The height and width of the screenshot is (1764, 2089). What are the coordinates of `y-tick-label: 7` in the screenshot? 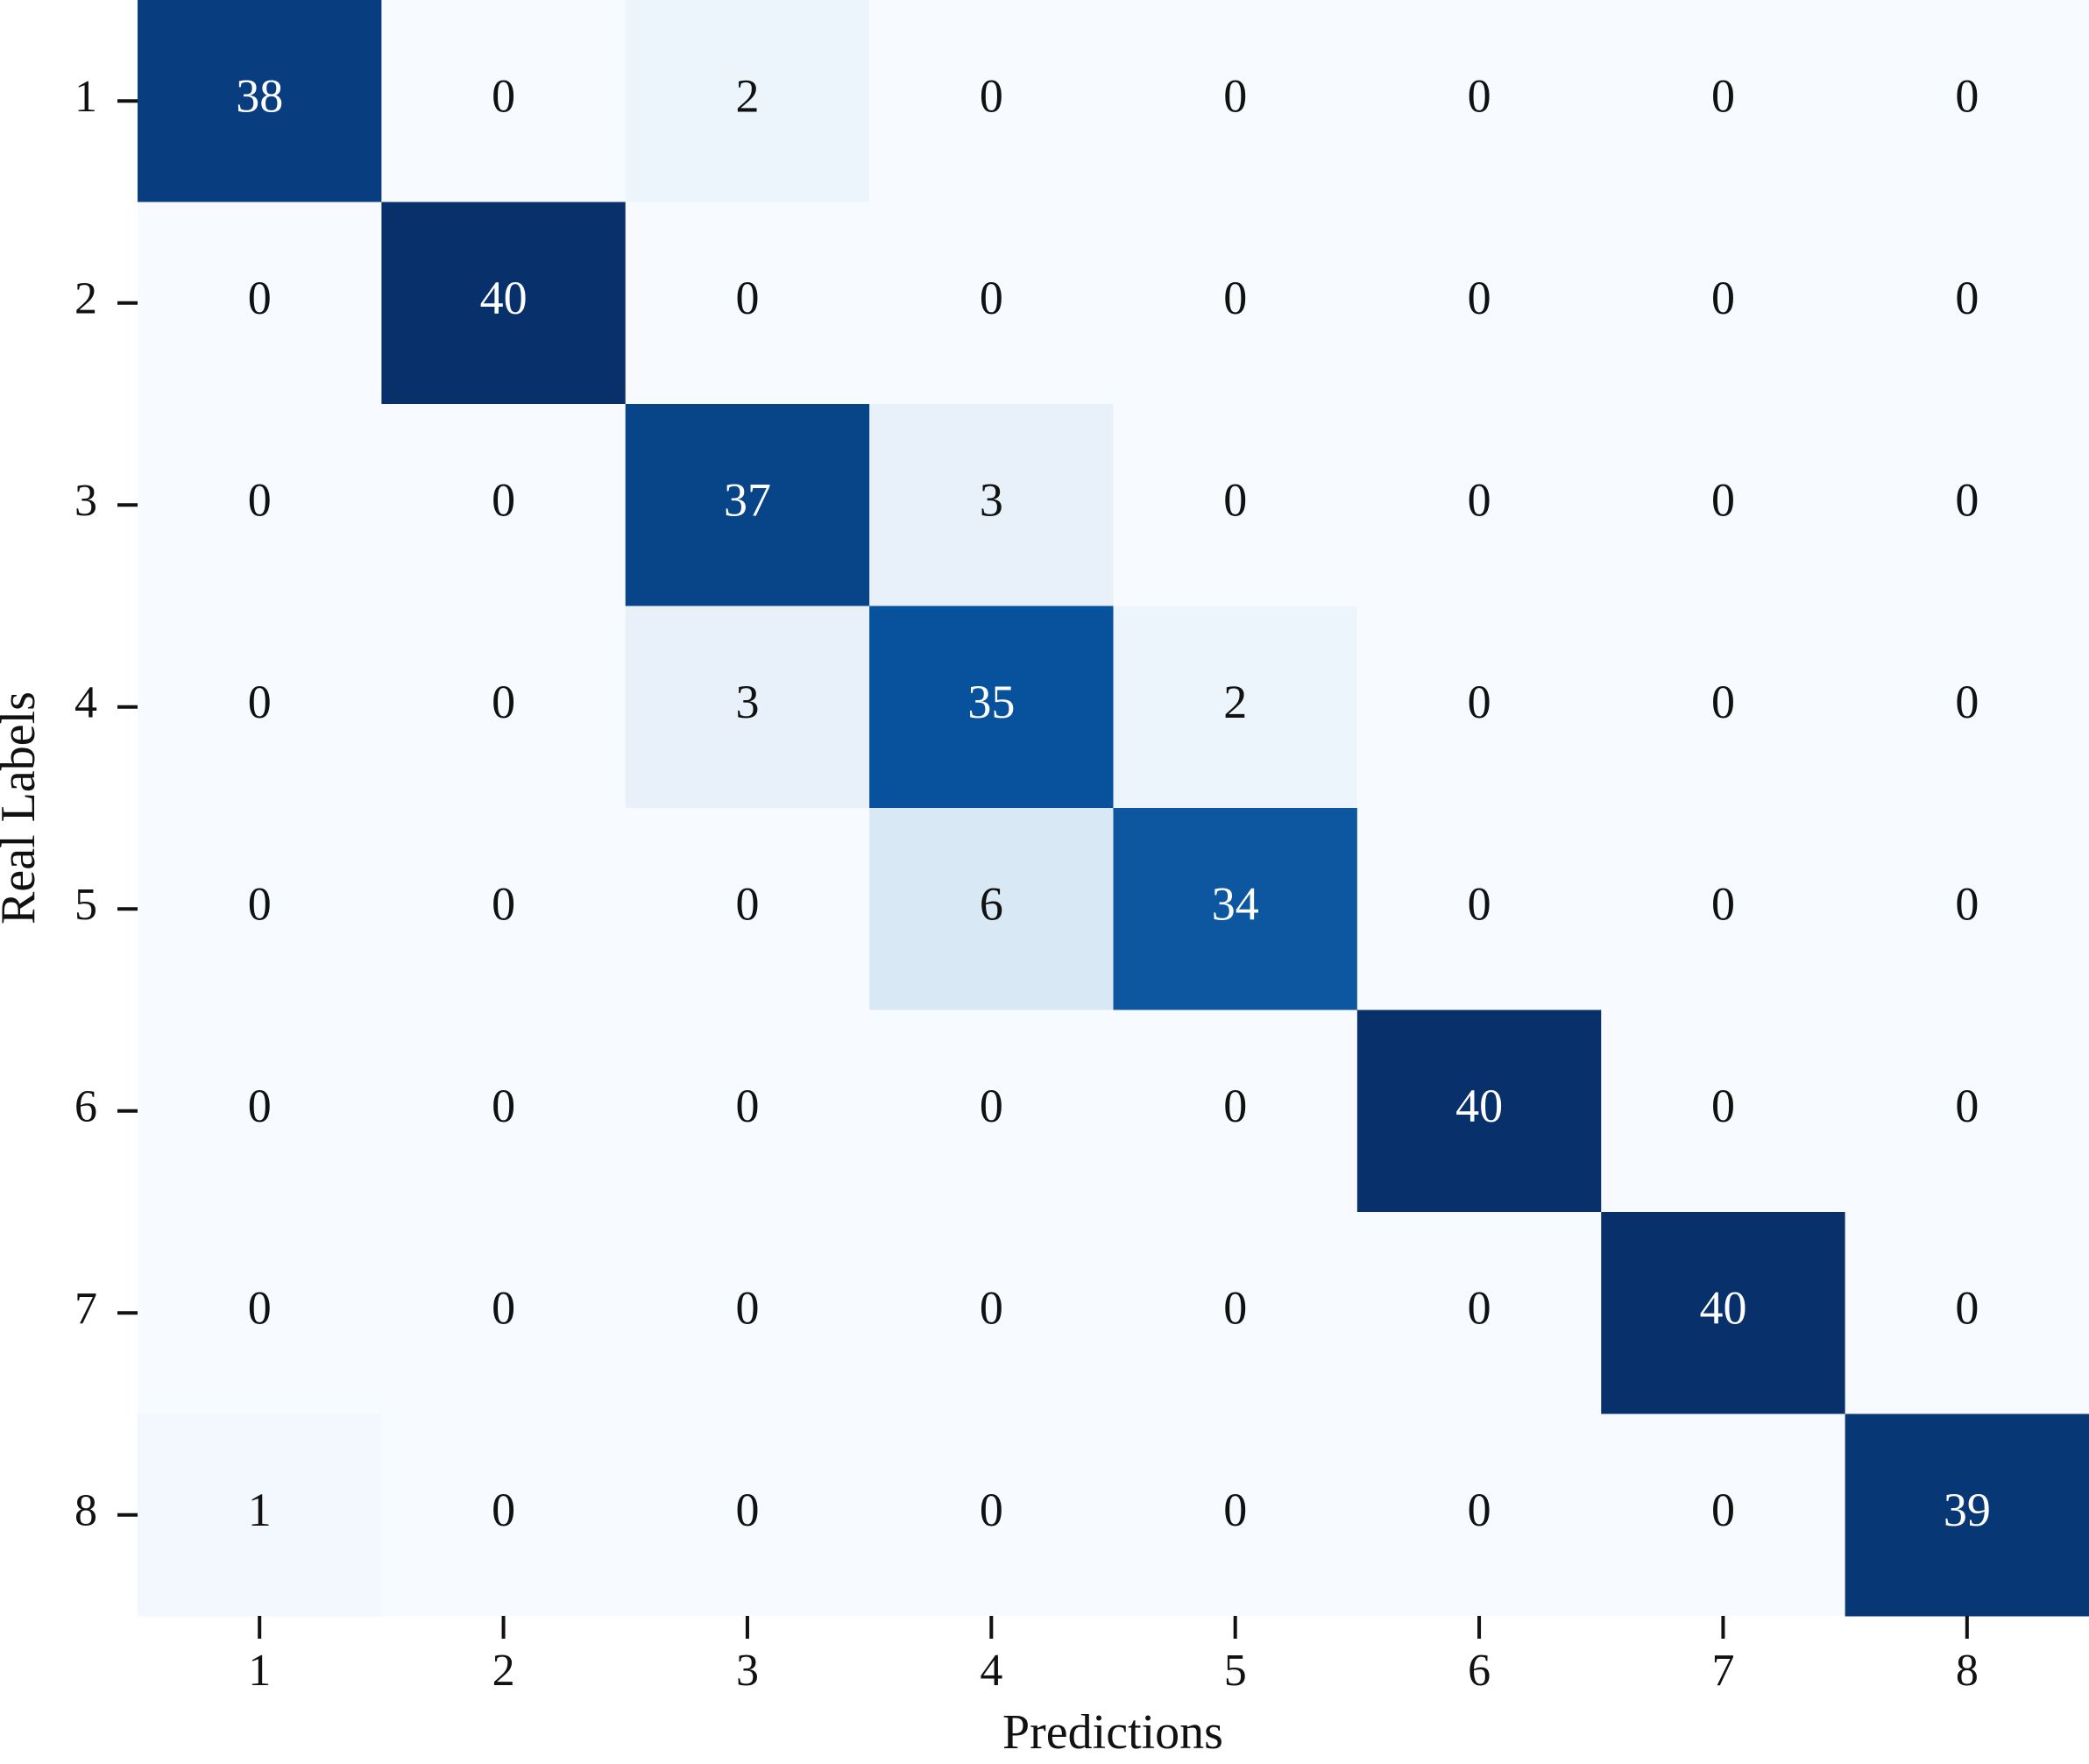 It's located at (85, 1309).